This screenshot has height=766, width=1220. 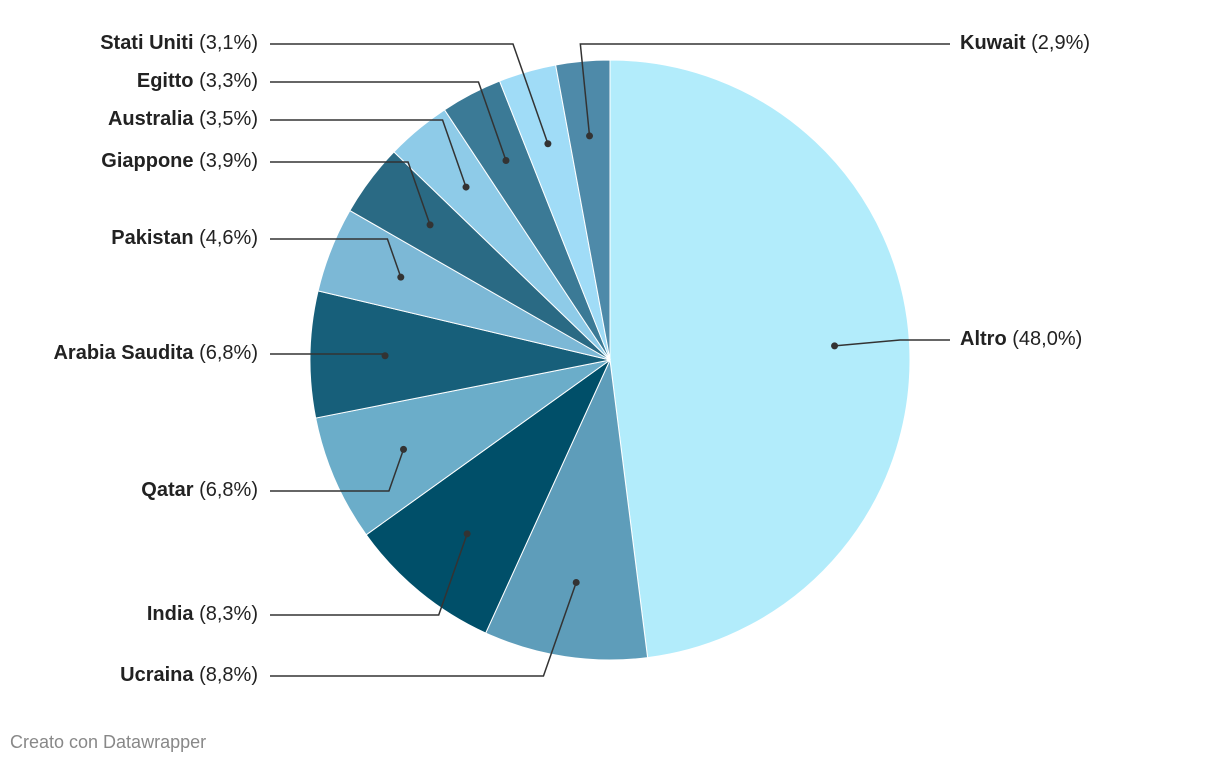 I want to click on label-value: (3,1%), so click(x=228, y=43).